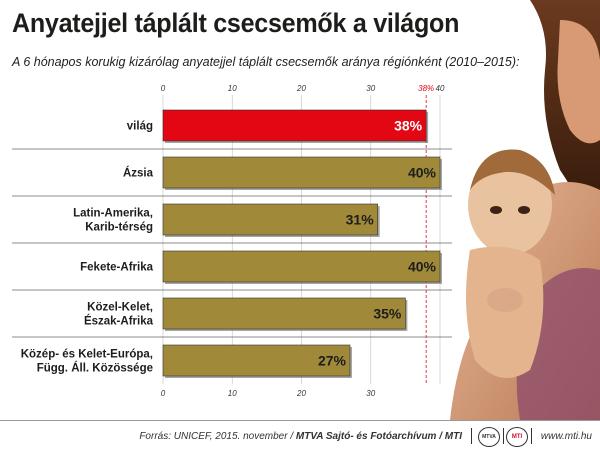 The image size is (600, 452). I want to click on top-tick-label: 38%, so click(426, 88).